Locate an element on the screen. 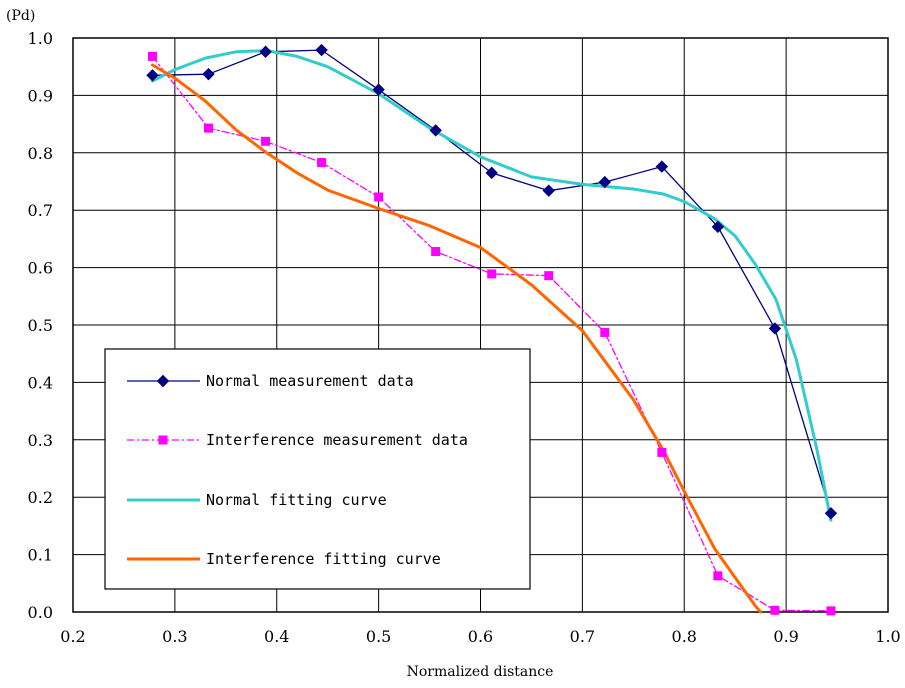  y-tick-label: 0.9 is located at coordinates (40, 95).